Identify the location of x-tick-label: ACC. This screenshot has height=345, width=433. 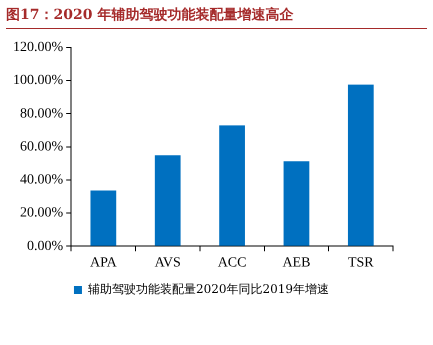
(232, 262).